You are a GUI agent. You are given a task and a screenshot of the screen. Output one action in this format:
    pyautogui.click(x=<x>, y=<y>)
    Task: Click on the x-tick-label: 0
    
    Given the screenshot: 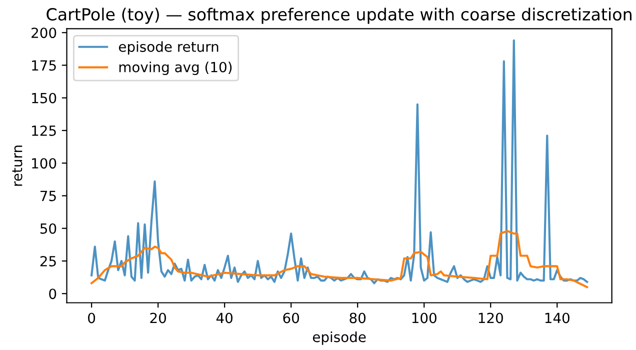 What is the action you would take?
    pyautogui.click(x=92, y=318)
    